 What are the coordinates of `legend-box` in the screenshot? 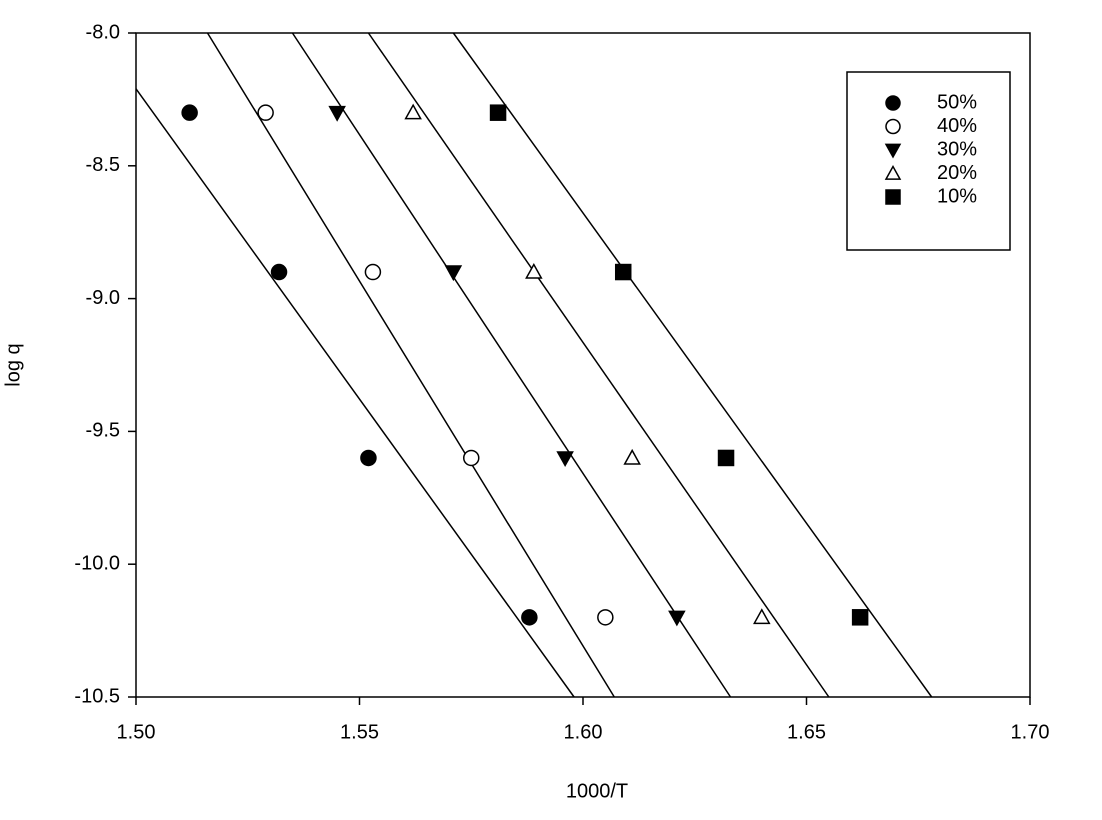 It's located at (928, 161).